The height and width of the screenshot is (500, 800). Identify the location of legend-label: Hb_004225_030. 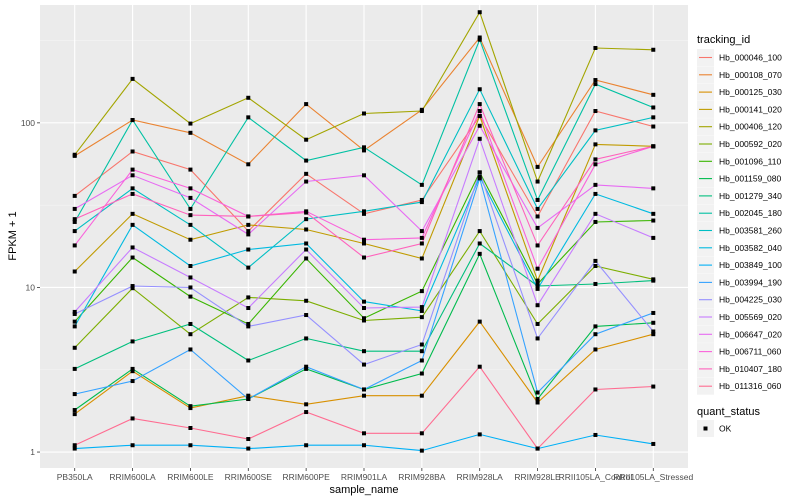
(750, 300).